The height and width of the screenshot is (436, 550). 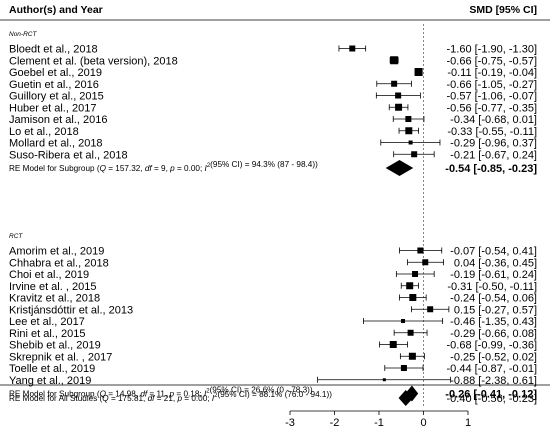 What do you see at coordinates (52, 108) in the screenshot?
I see `study-name: Huber et al., 2017` at bounding box center [52, 108].